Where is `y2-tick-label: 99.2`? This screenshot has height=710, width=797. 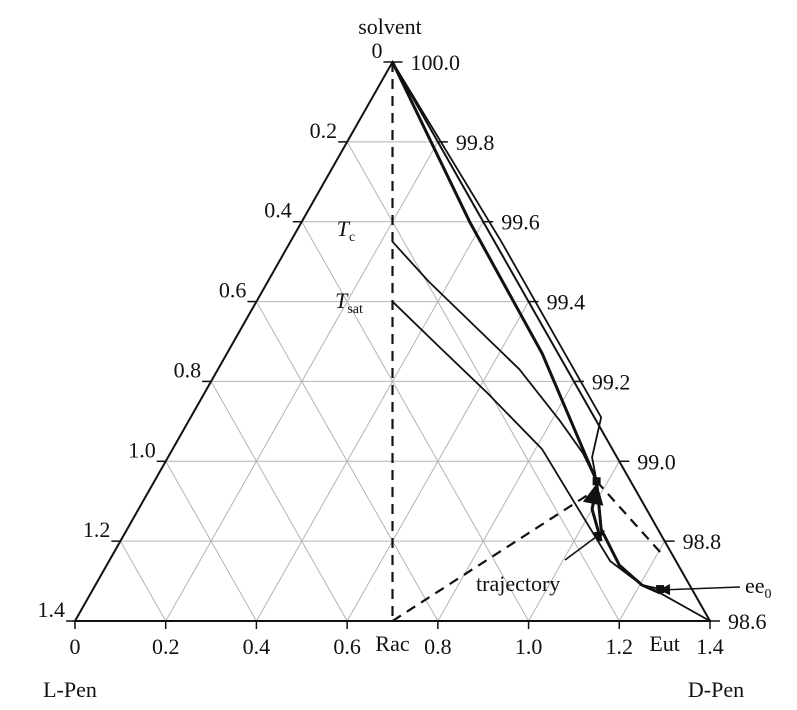 y2-tick-label: 99.2 is located at coordinates (611, 381).